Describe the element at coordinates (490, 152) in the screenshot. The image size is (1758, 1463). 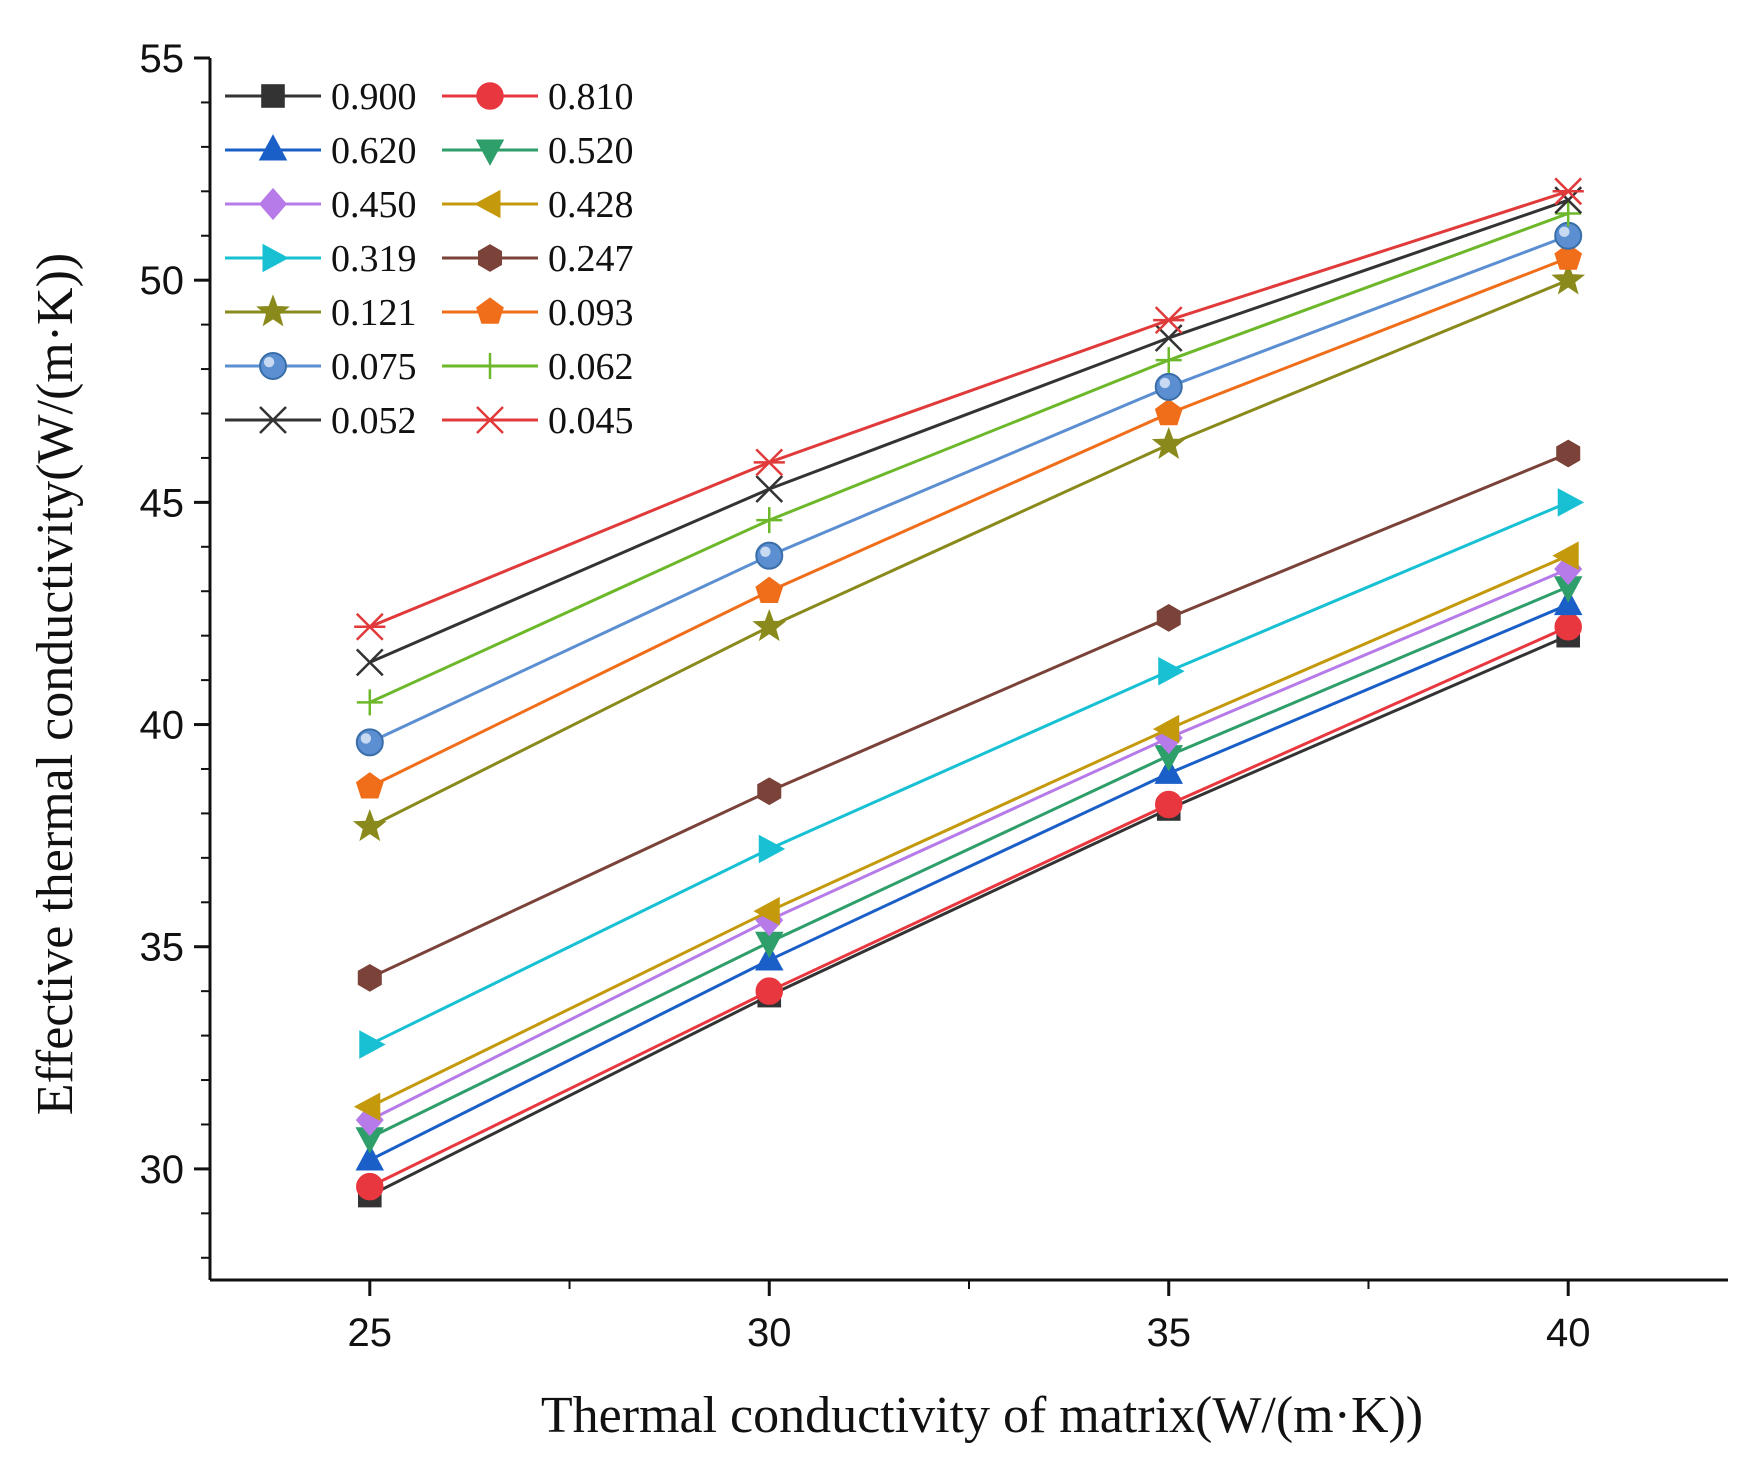
I see `marker-triangle-down` at that location.